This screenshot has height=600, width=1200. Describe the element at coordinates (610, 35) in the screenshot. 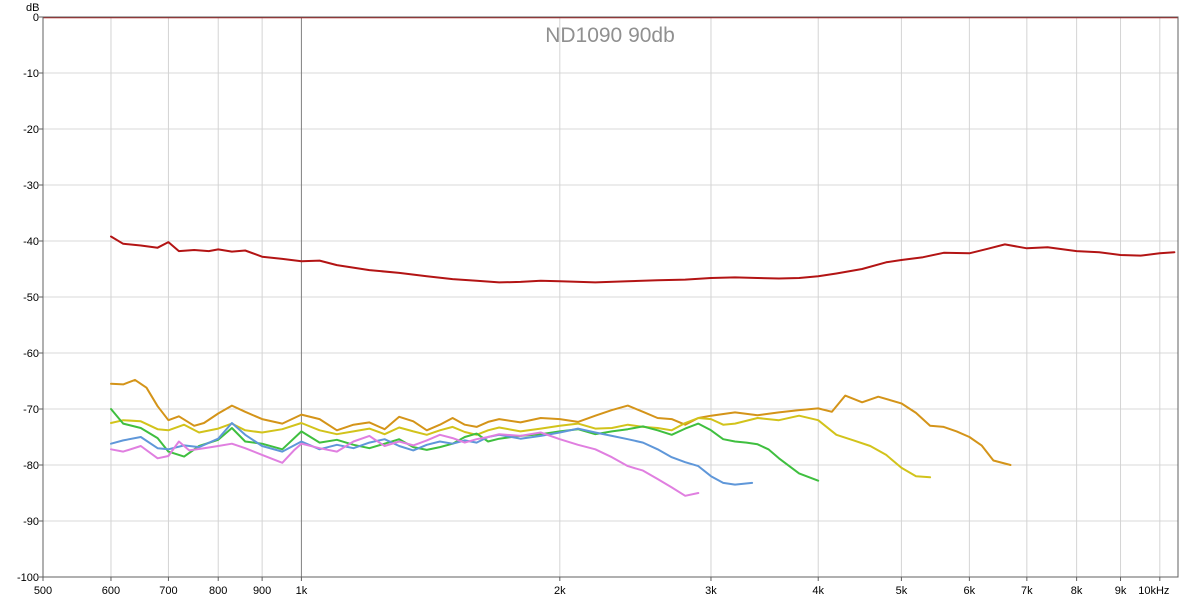

I see `chart-title: ND1090 90db` at that location.